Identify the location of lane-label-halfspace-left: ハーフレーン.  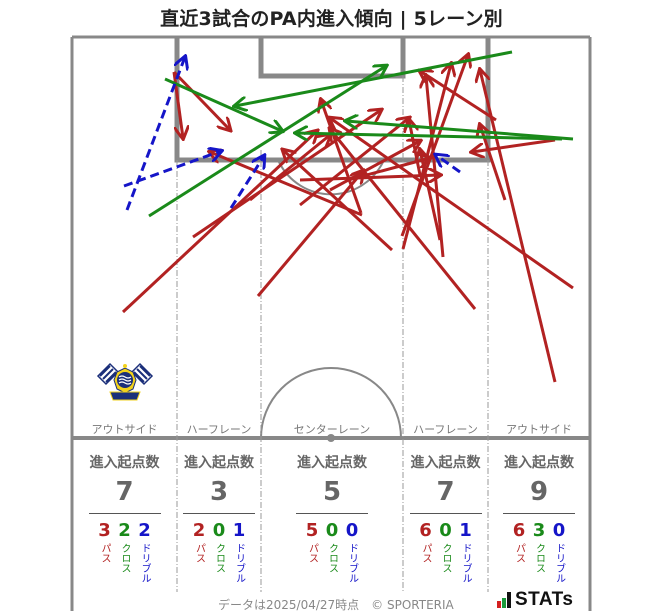
(219, 429).